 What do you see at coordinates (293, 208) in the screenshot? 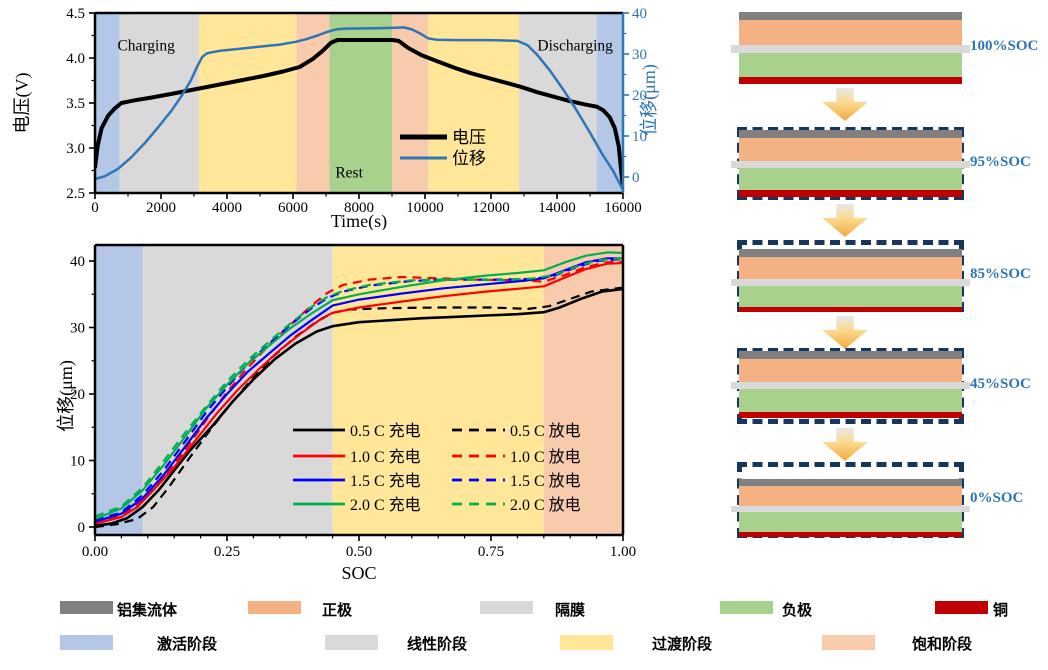
I see `chart-text: 6000` at bounding box center [293, 208].